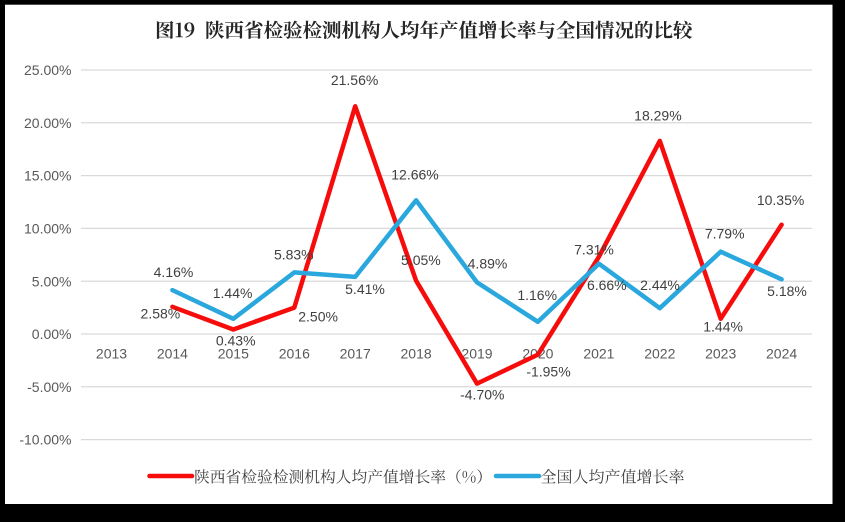  What do you see at coordinates (780, 200) in the screenshot?
I see `svg-text: 10.35%` at bounding box center [780, 200].